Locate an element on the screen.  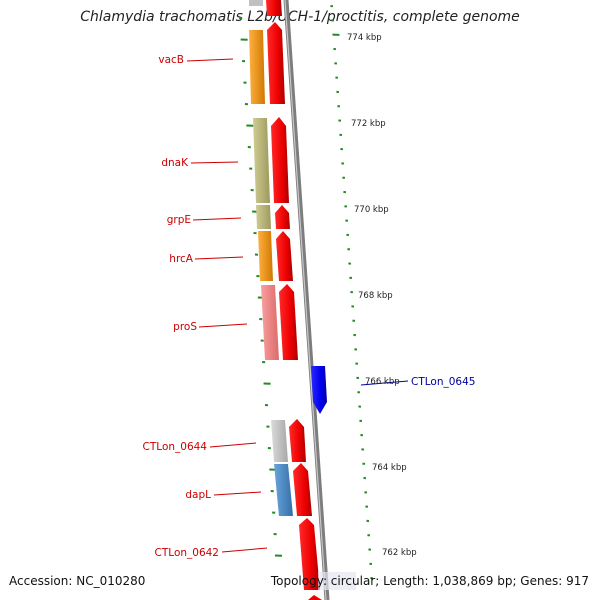
gene-arrow-proS is located at coordinates (288, 322).